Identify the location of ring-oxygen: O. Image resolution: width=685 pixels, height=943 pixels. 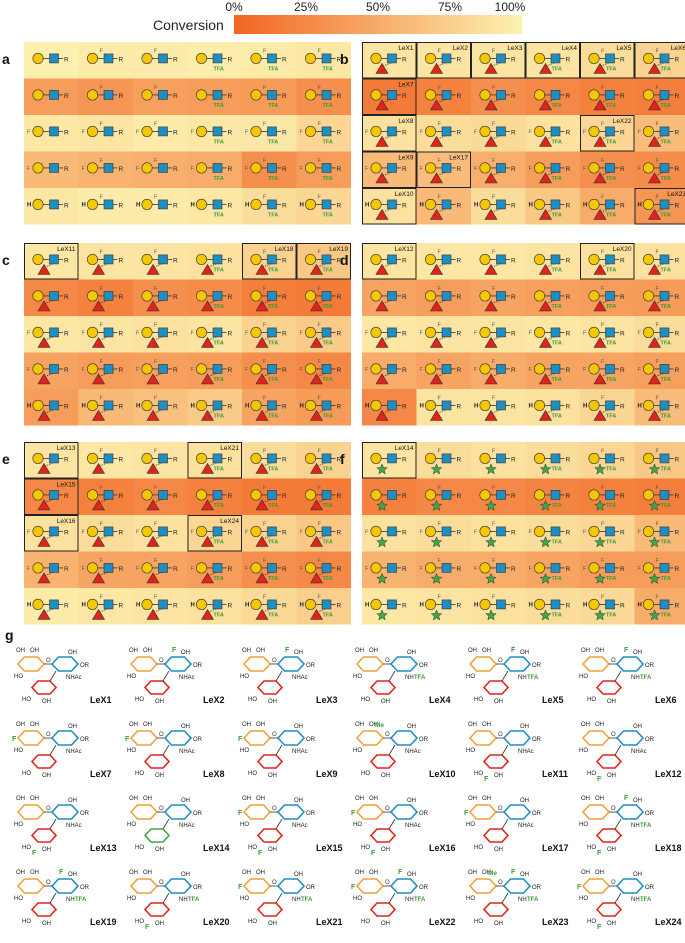
(500, 809).